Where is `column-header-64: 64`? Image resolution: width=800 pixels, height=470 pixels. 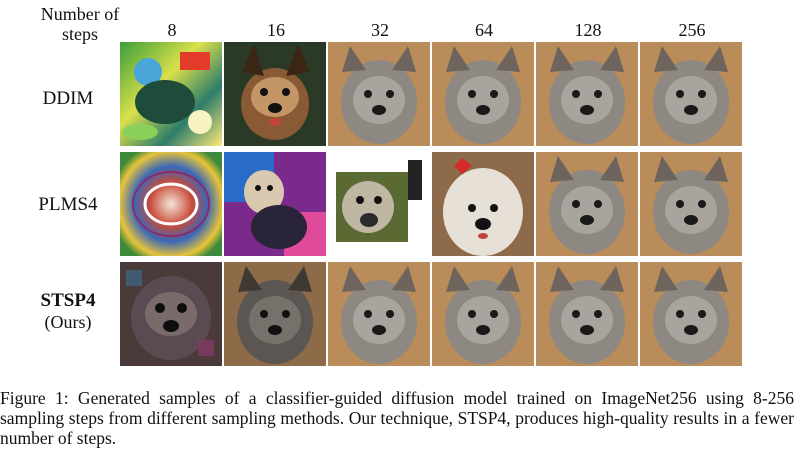
column-header-64: 64 is located at coordinates (484, 30).